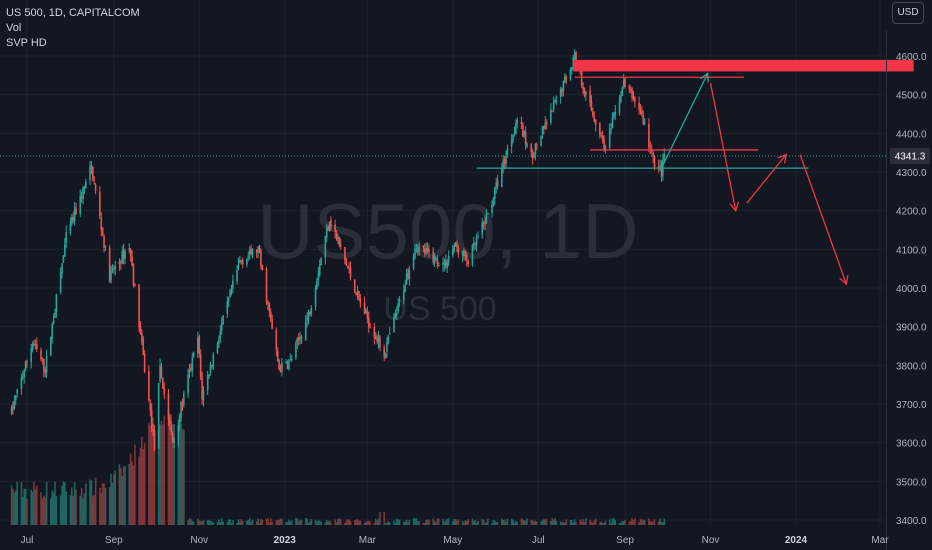  I want to click on svp-indicator-label: SVP HD, so click(26, 43).